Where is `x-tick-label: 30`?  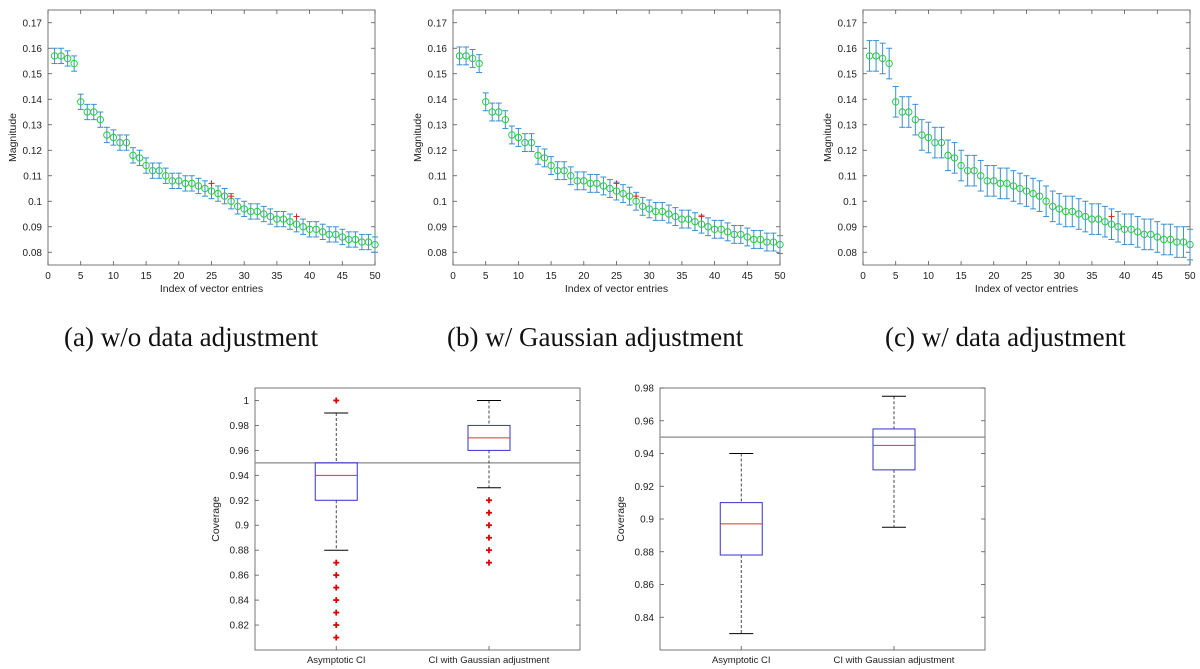
x-tick-label: 30 is located at coordinates (650, 276).